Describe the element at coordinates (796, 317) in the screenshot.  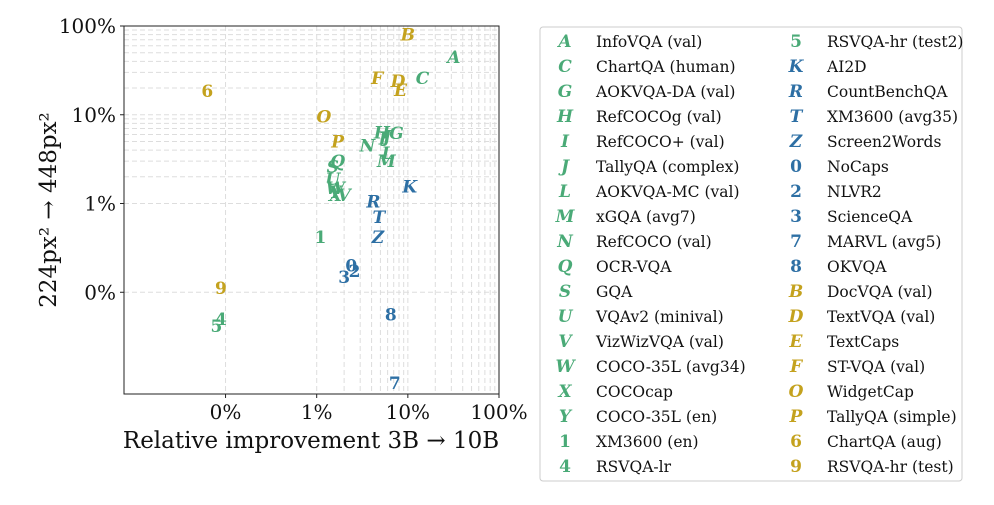
I see `legend-marker-d: D` at that location.